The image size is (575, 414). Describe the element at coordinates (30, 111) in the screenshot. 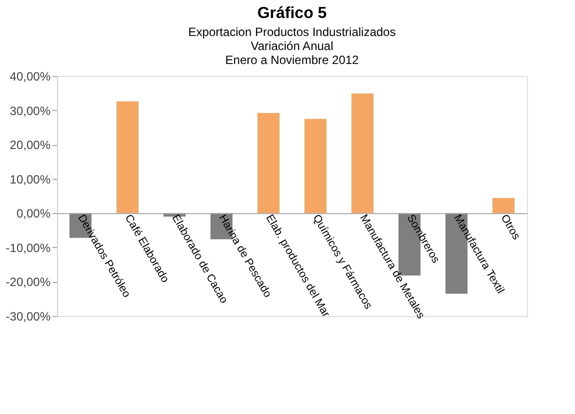

I see `y-tick-label: 30,00%` at that location.